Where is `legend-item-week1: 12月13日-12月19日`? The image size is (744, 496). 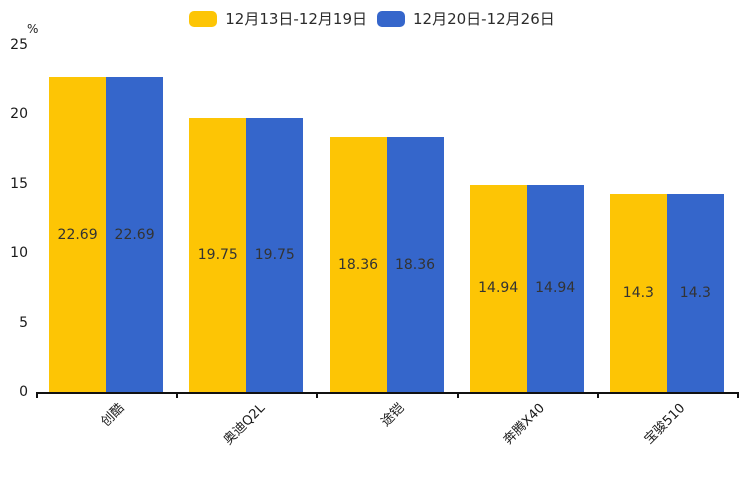 legend-item-week1: 12月13日-12月19日 is located at coordinates (278, 18).